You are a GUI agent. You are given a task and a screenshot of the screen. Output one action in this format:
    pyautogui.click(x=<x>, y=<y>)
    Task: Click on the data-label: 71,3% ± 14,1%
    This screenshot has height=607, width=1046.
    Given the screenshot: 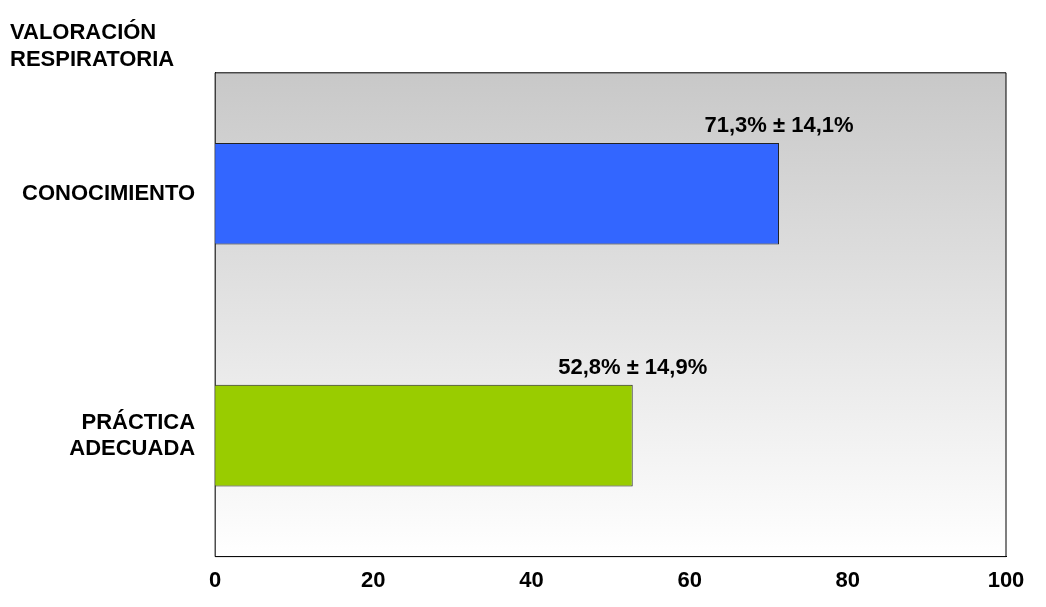 What is the action you would take?
    pyautogui.click(x=779, y=125)
    